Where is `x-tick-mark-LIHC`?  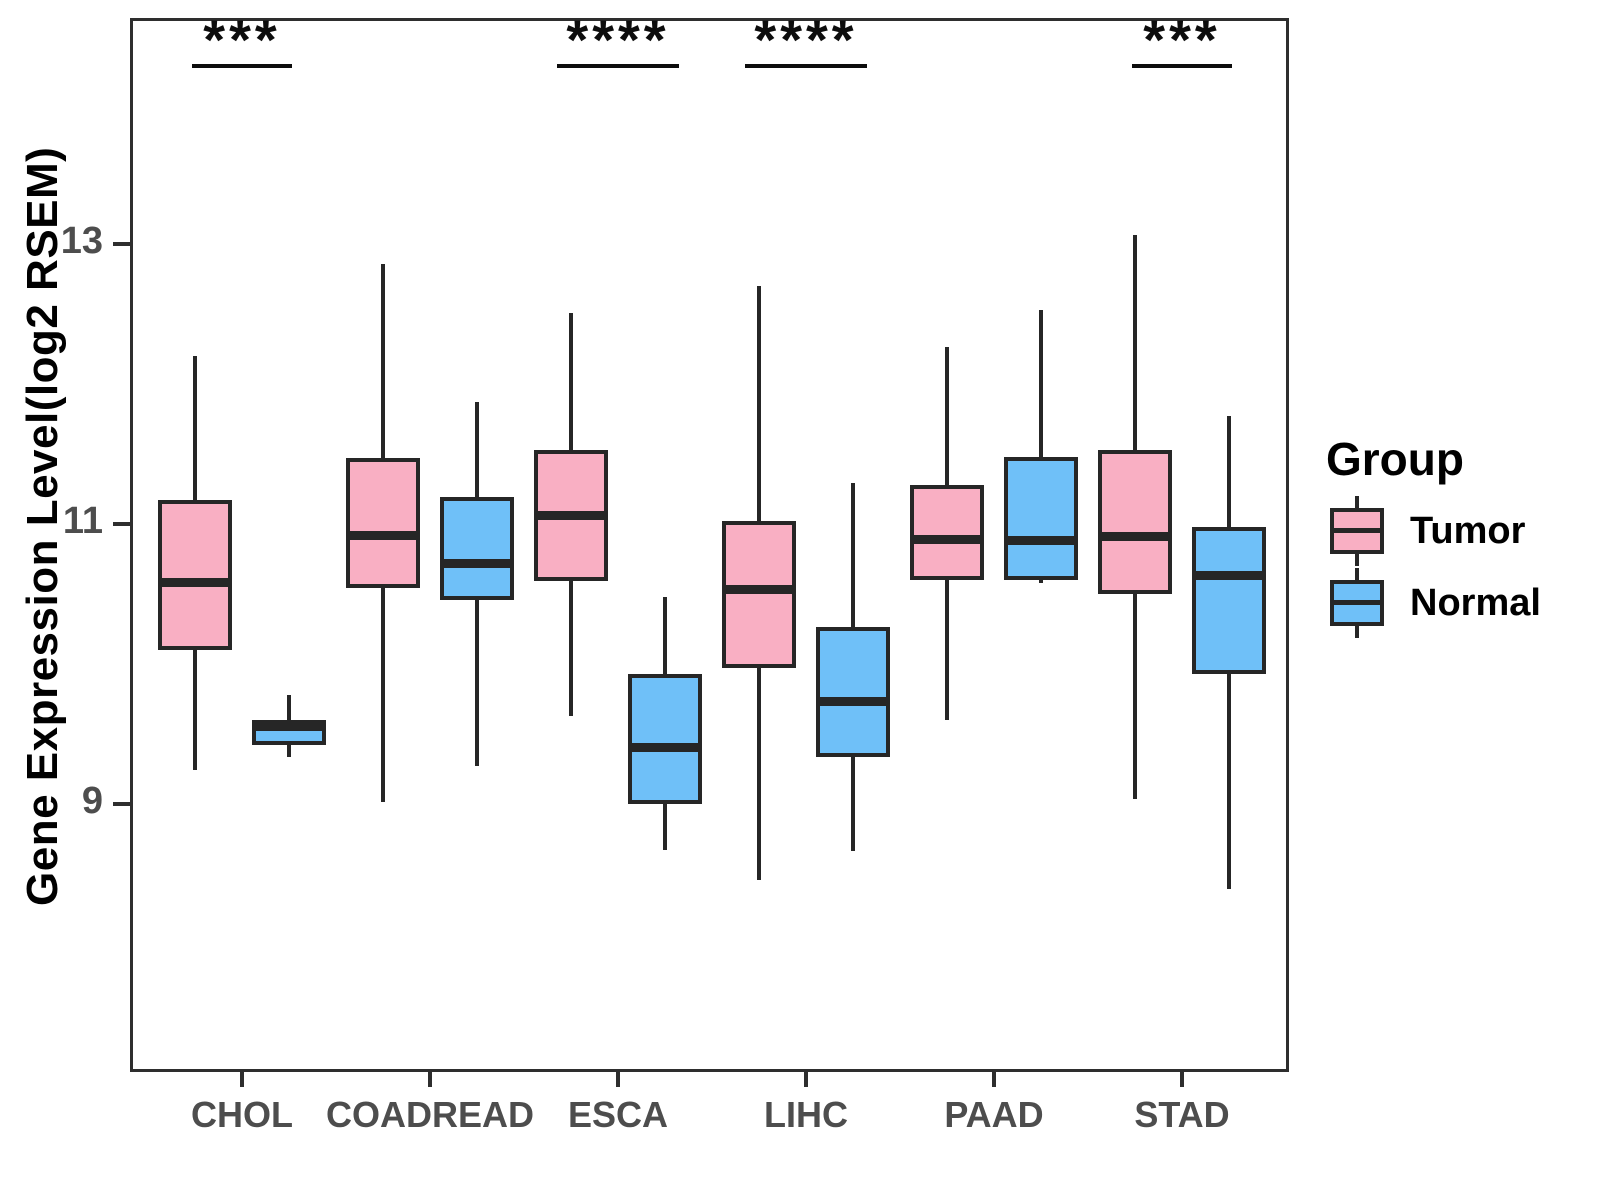
x-tick-mark-LIHC is located at coordinates (806, 1079).